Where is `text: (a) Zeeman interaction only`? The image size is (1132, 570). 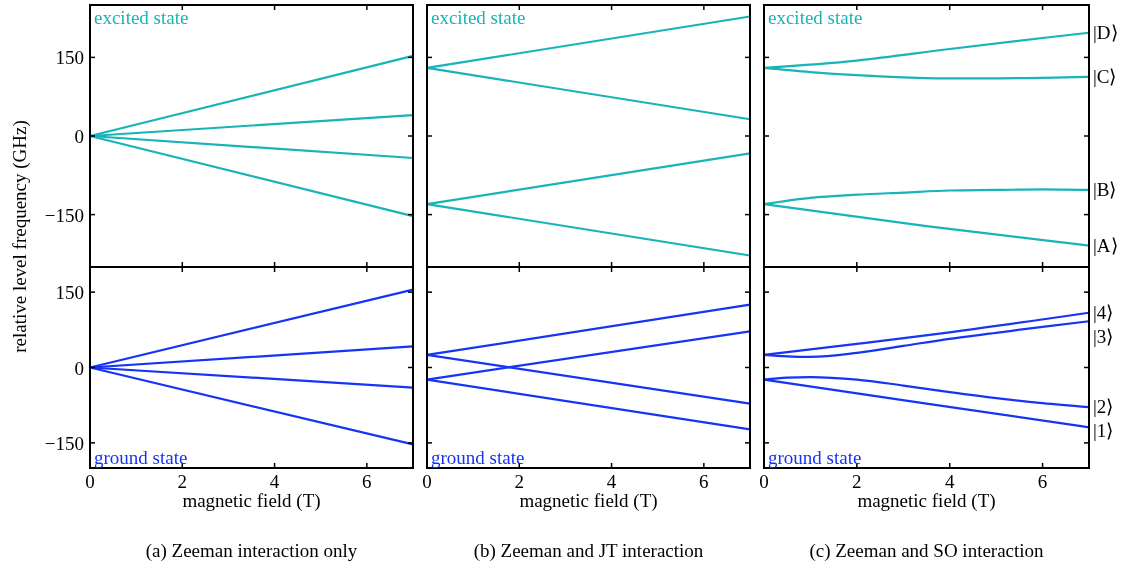 text: (a) Zeeman interaction only is located at coordinates (251, 551).